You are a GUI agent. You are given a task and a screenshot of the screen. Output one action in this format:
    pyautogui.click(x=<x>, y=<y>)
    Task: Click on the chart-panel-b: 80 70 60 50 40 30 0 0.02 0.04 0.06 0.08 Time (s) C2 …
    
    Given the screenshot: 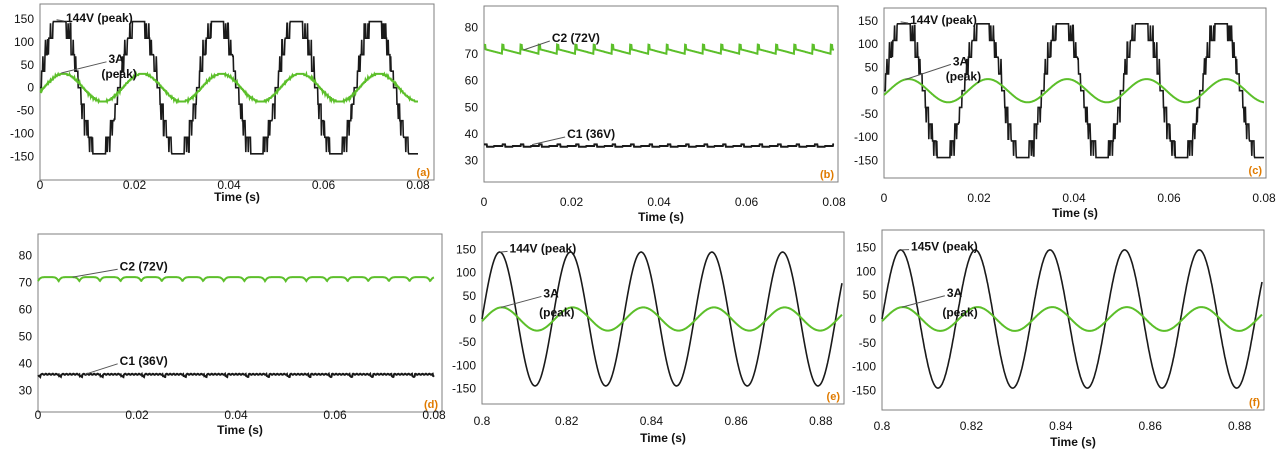 What is the action you would take?
    pyautogui.click(x=655, y=114)
    